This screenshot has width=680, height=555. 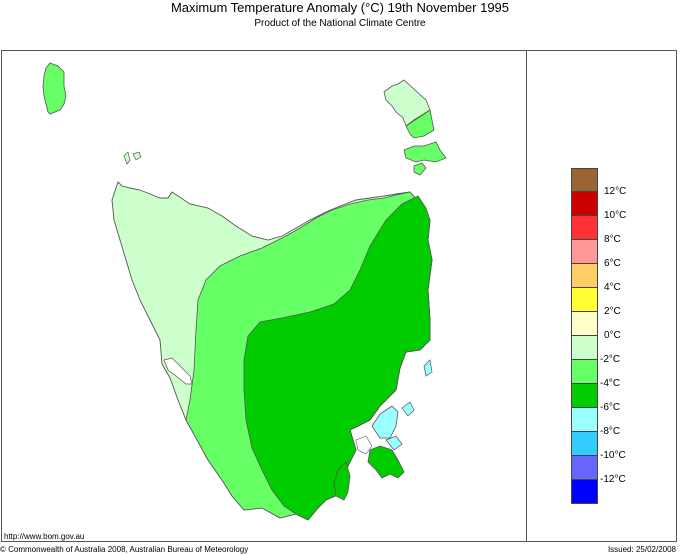 What do you see at coordinates (612, 263) in the screenshot?
I see `legend-label: 6°C` at bounding box center [612, 263].